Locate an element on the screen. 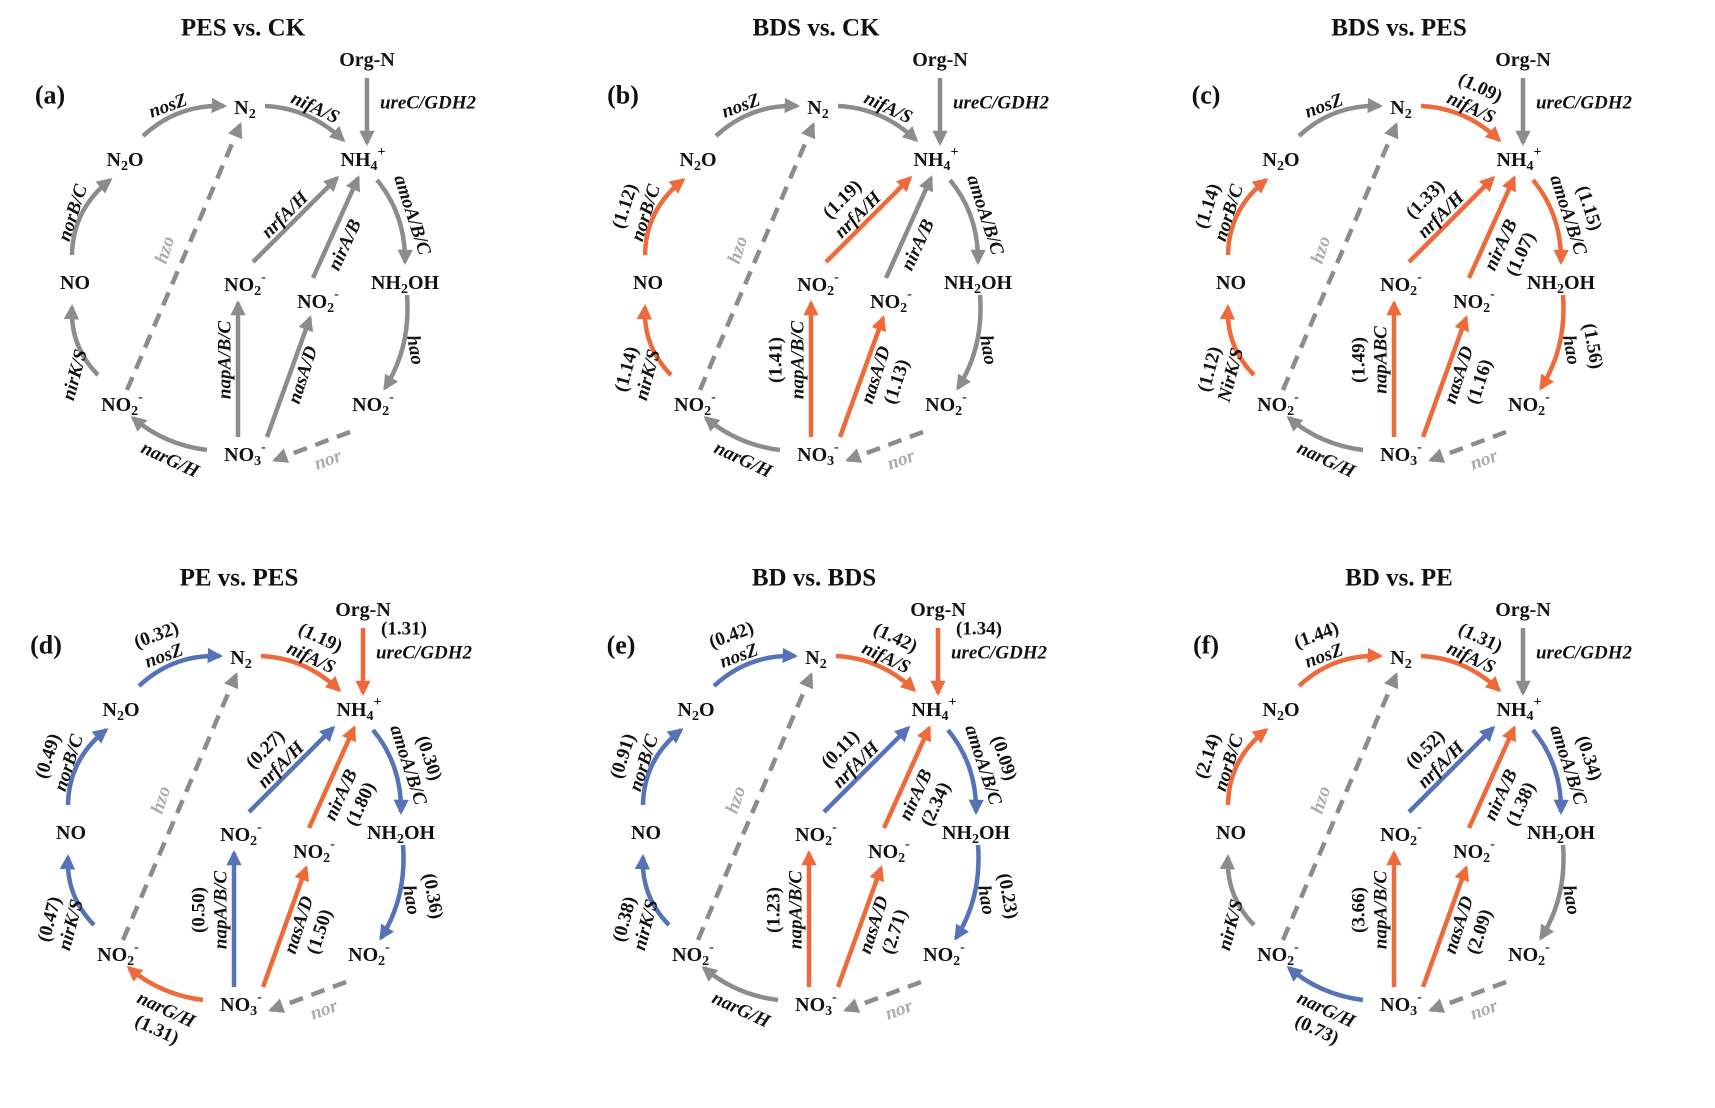 This screenshot has height=1108, width=1715. node-NO2_b: NO2- is located at coordinates (1401, 834).